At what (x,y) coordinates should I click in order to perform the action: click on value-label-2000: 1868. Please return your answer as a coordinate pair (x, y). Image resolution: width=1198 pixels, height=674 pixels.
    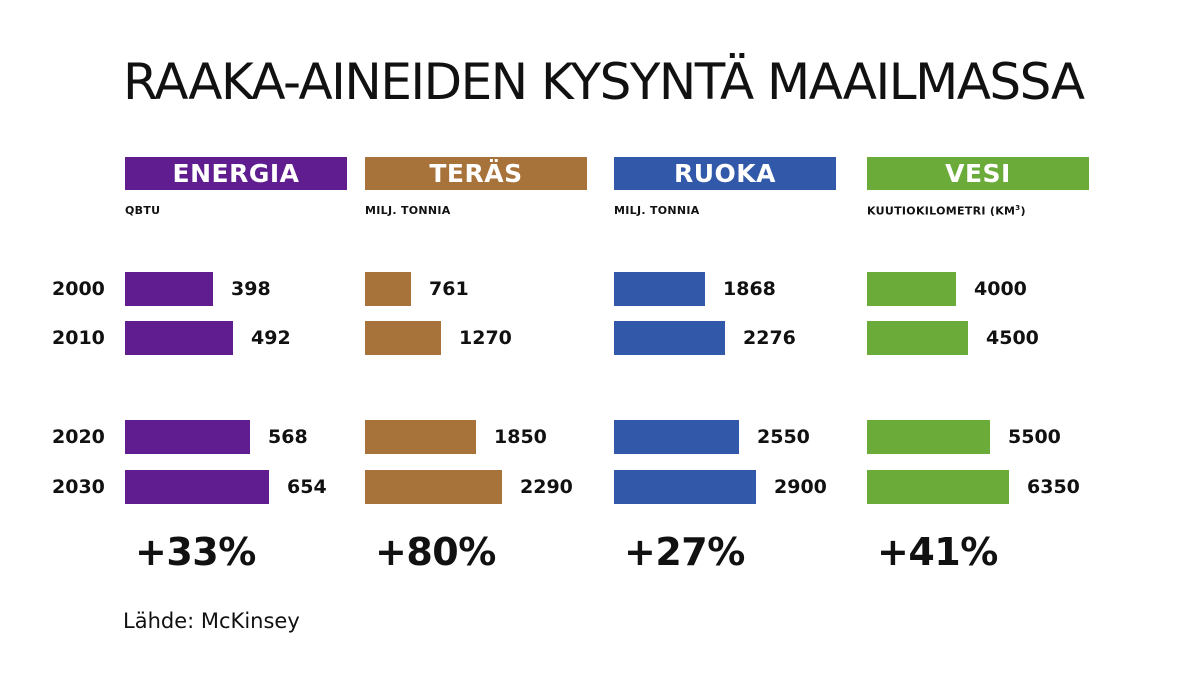
    Looking at the image, I should click on (749, 289).